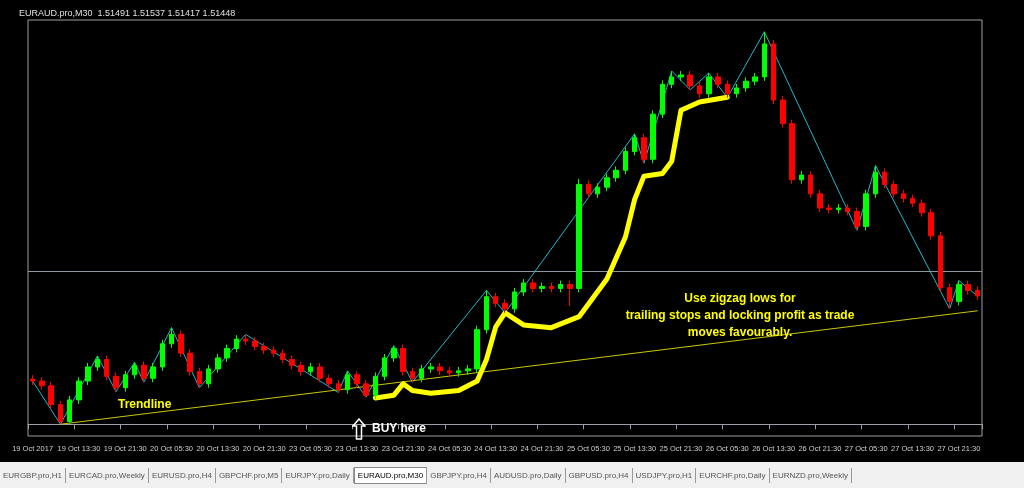  I want to click on text: AUDUSD.pro,Daily, so click(528, 475).